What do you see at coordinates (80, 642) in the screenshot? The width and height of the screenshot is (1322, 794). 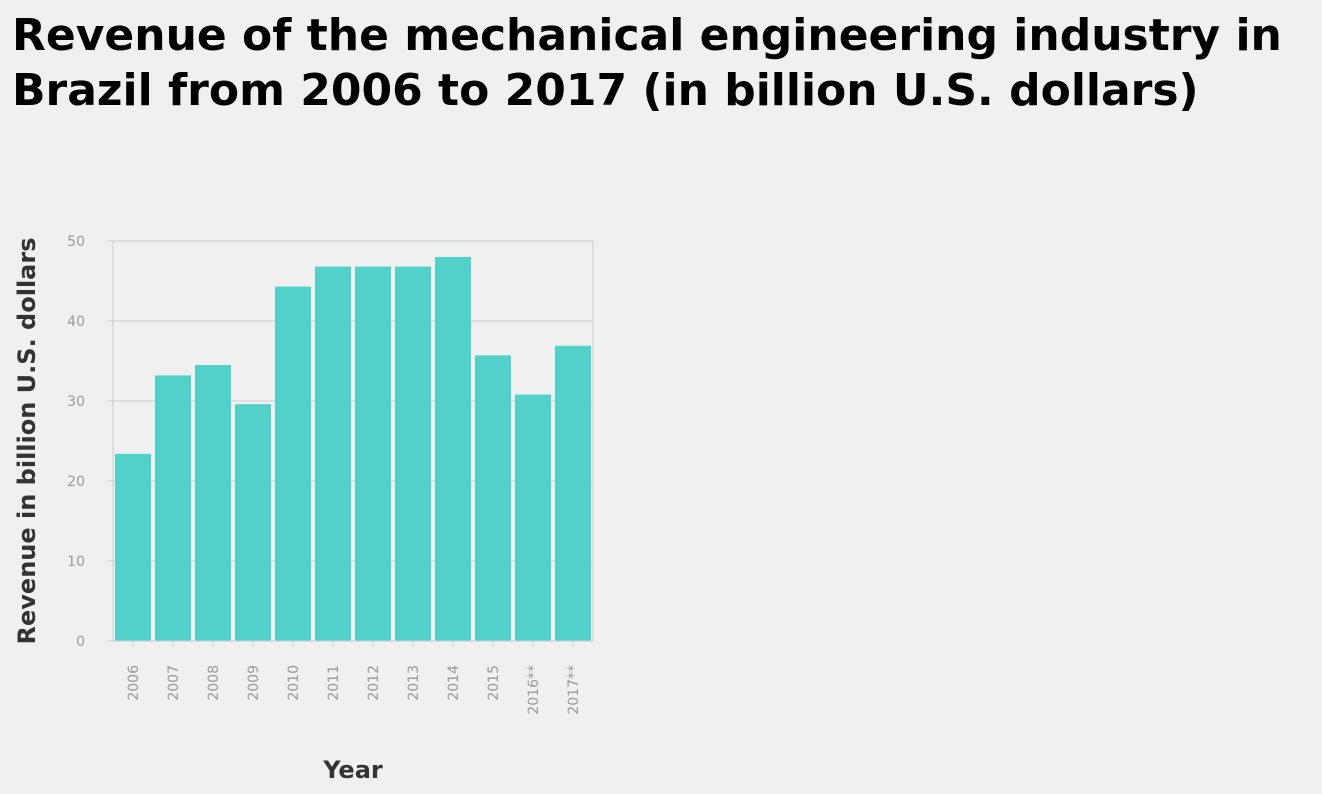 I see `y-tick-label: 0` at bounding box center [80, 642].